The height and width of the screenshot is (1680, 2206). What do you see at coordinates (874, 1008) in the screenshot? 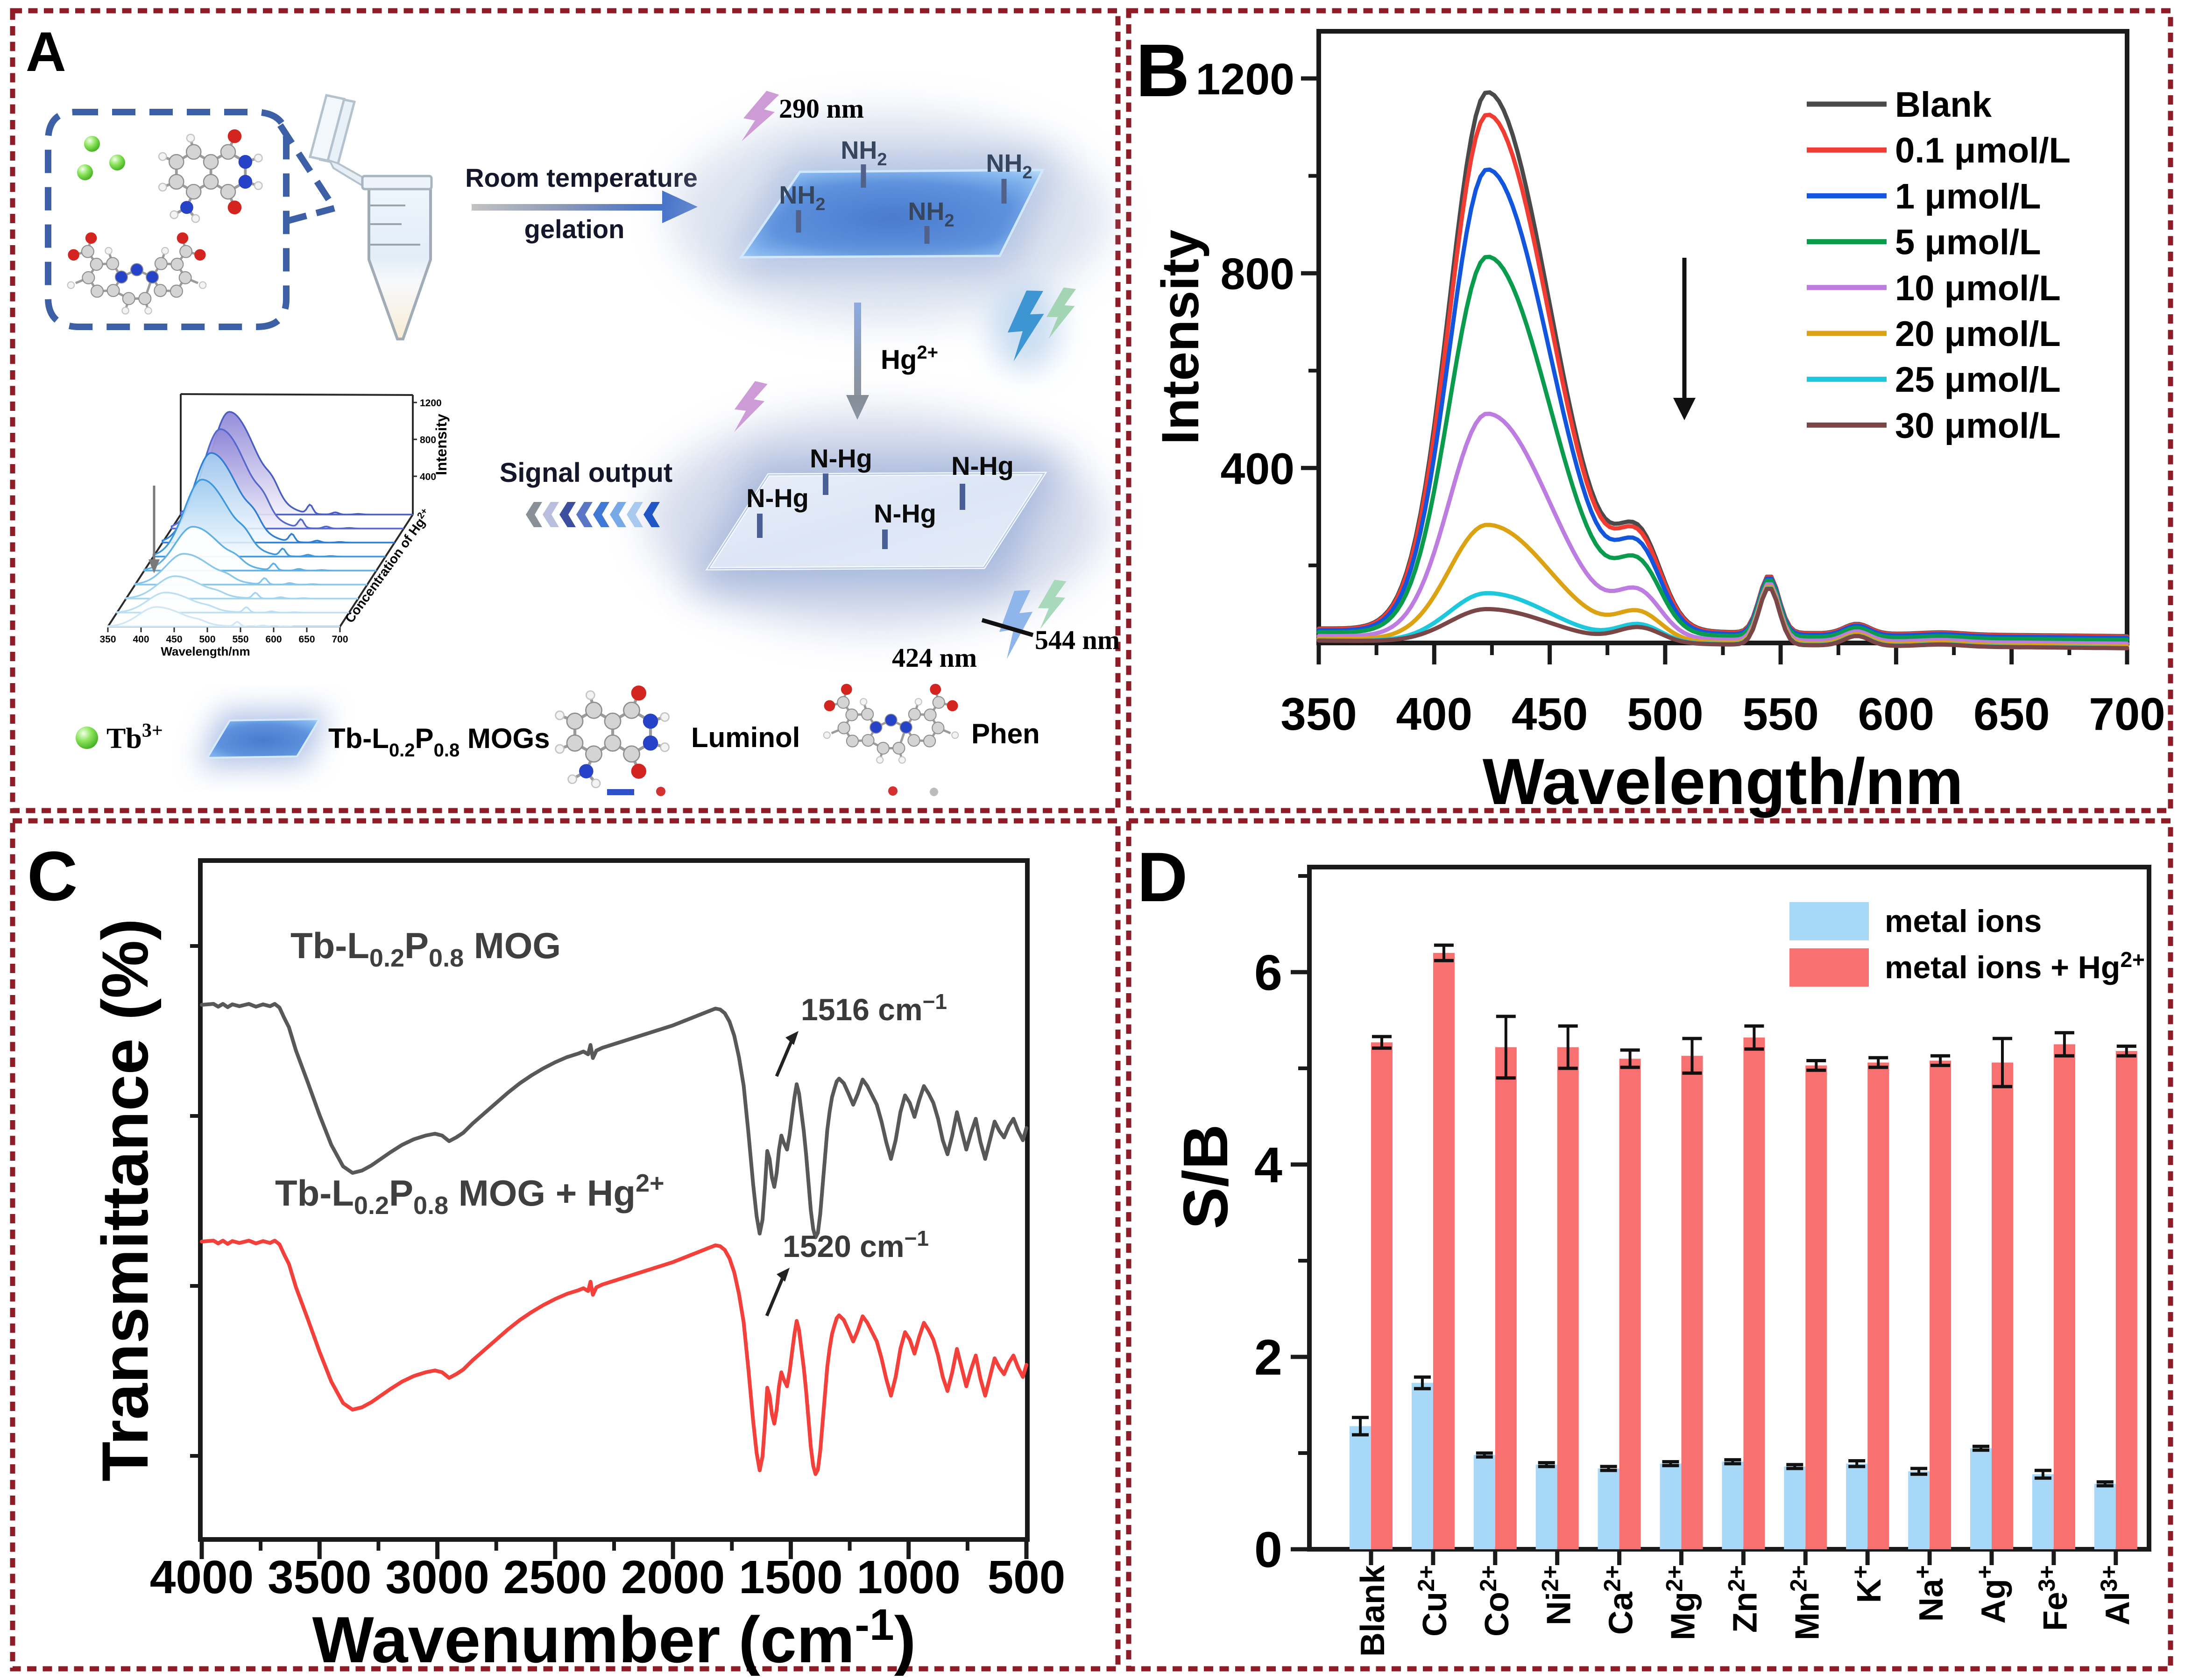
I see `svg-text: 1516 cm−1` at bounding box center [874, 1008].